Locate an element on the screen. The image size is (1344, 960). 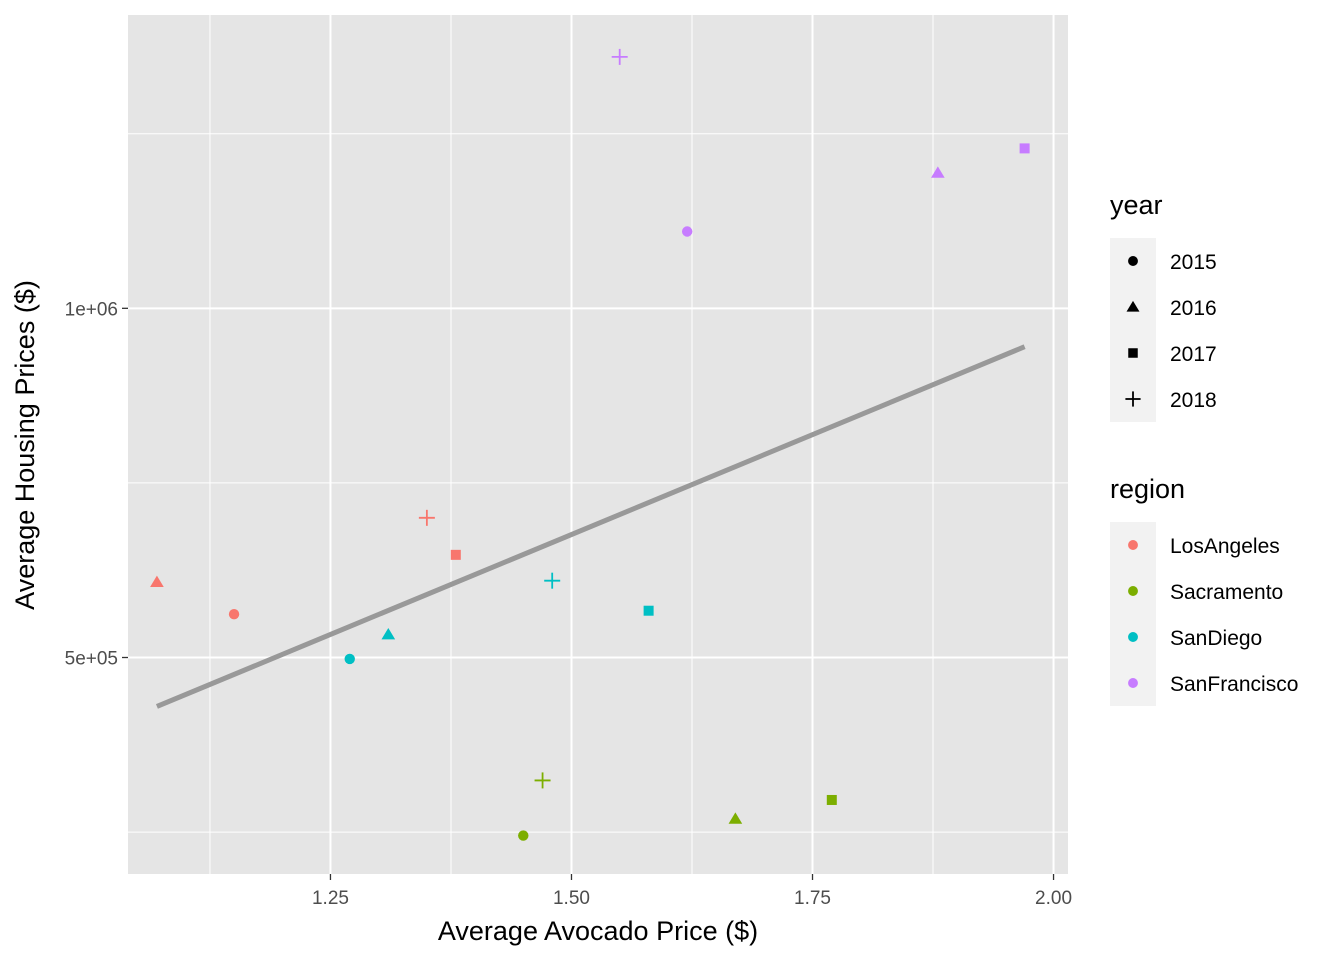
legend-key-sanfrancisco is located at coordinates (1133, 683).